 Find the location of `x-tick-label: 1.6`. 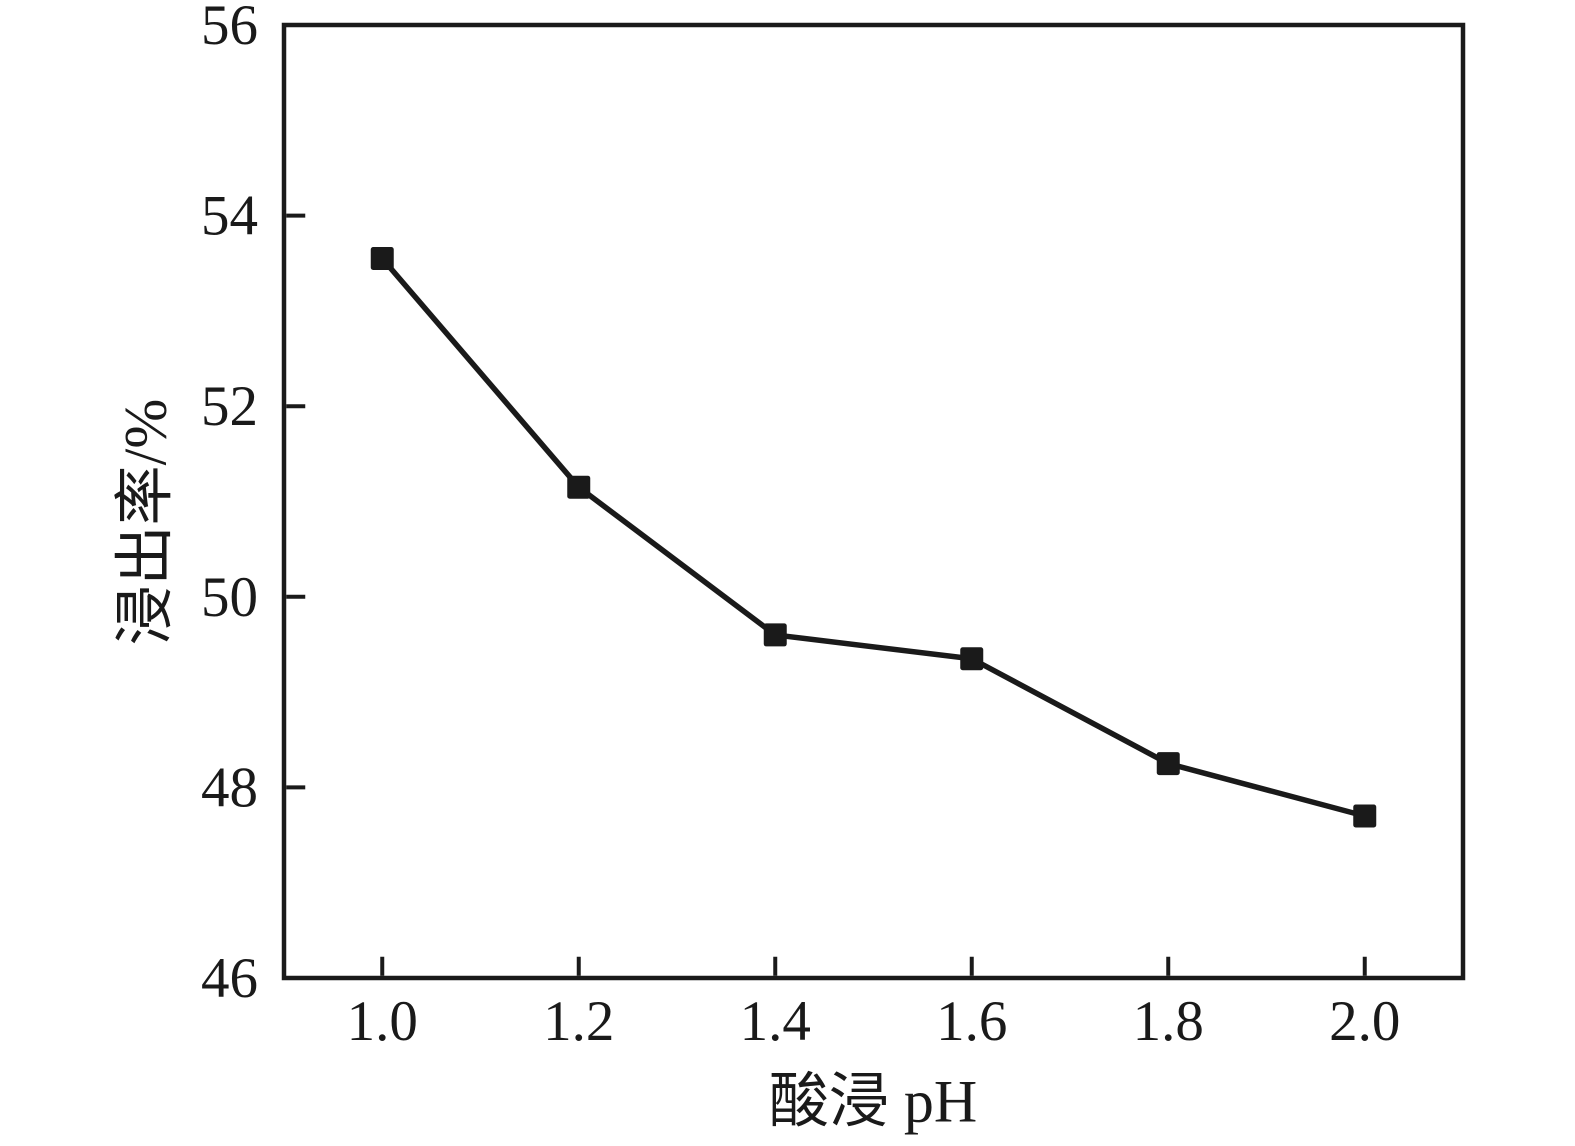

x-tick-label: 1.6 is located at coordinates (971, 1021).